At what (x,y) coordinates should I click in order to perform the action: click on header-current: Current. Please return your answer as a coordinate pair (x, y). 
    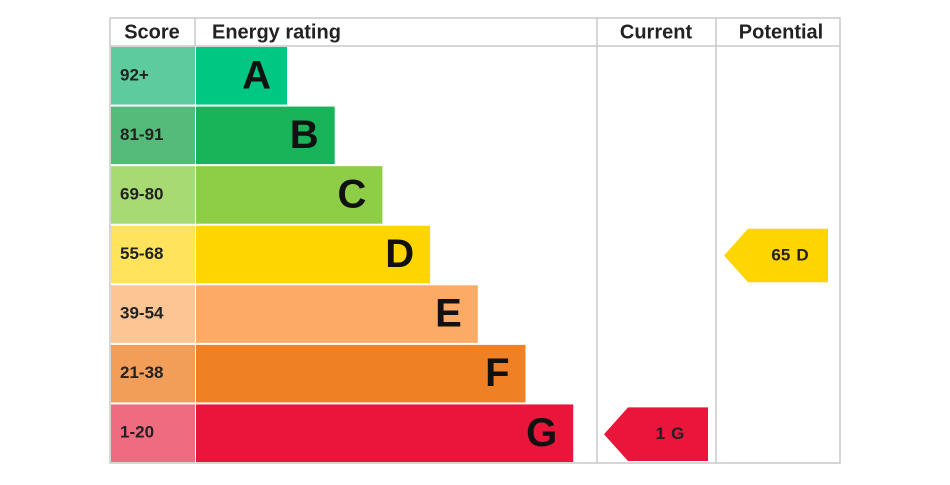
    Looking at the image, I should click on (656, 32).